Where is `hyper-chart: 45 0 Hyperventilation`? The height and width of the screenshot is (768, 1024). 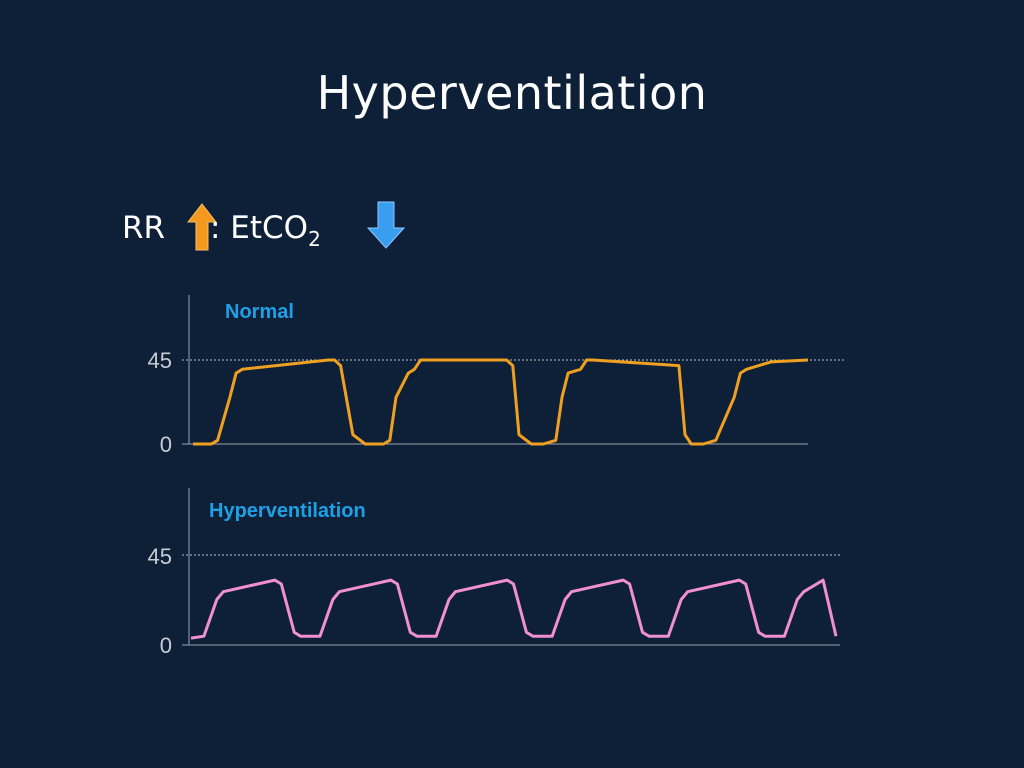
hyper-chart: 45 0 Hyperventilation is located at coordinates (494, 573).